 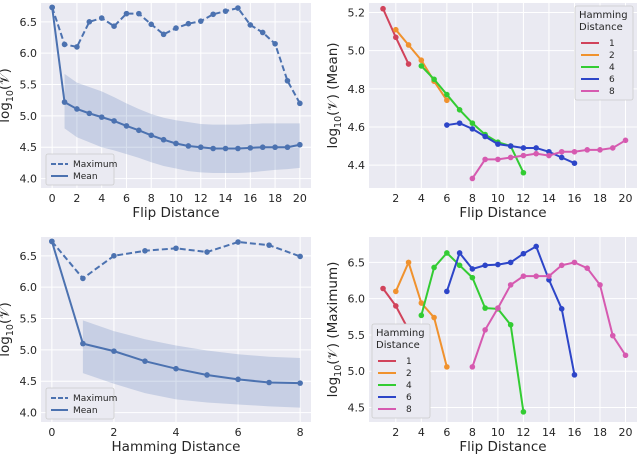 I want to click on y-tick-label: 6.0, so click(x=357, y=299).